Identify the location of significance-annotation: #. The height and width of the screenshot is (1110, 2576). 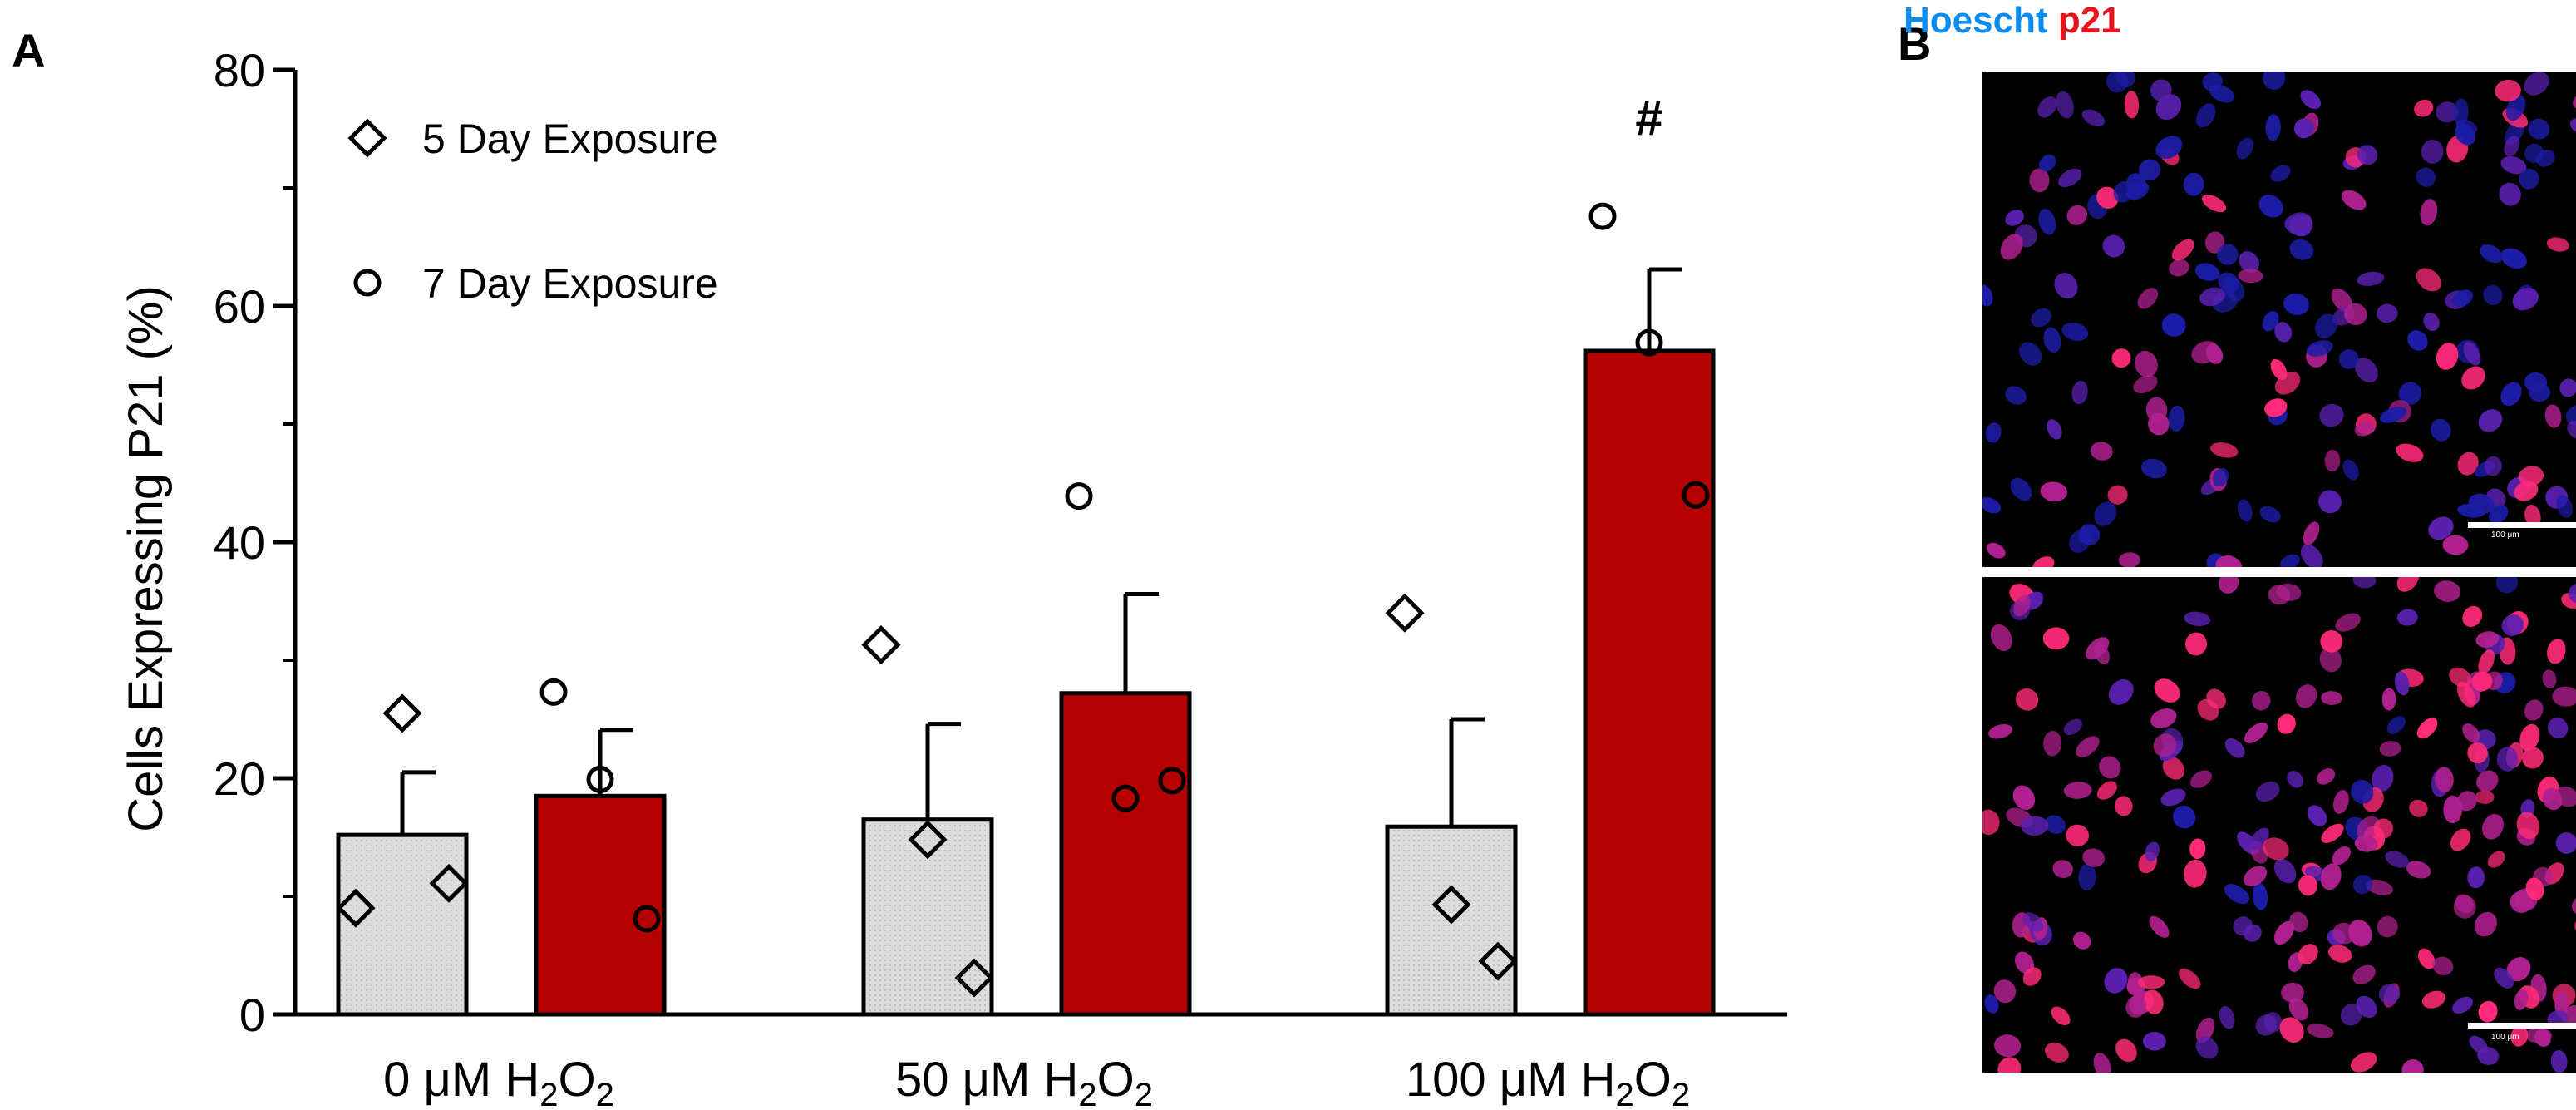
(1648, 118).